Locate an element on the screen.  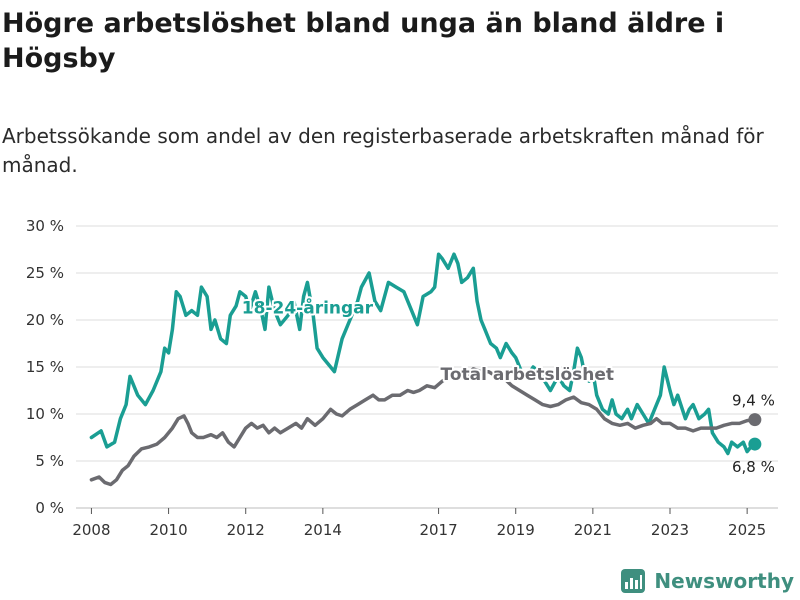
series-label-total: Total arbetslöshet is located at coordinates (528, 375).